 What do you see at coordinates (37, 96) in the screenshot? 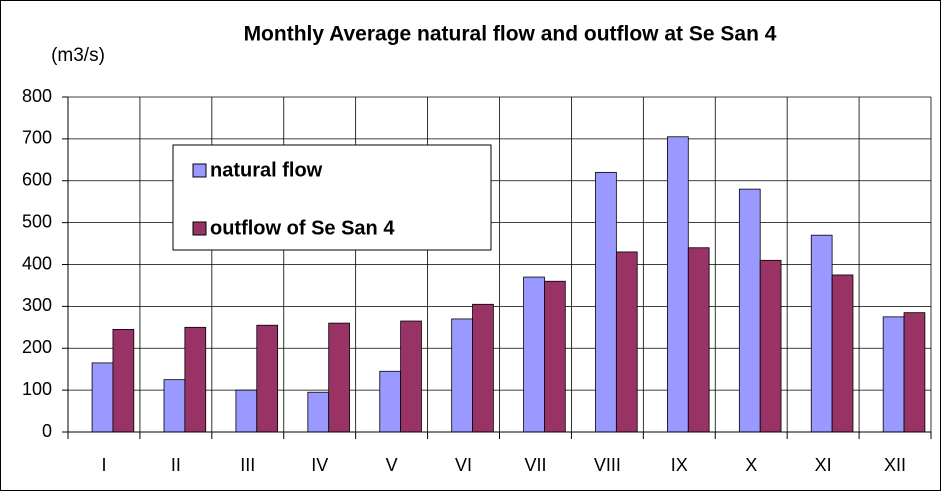
I see `y-tick-label: 800` at bounding box center [37, 96].